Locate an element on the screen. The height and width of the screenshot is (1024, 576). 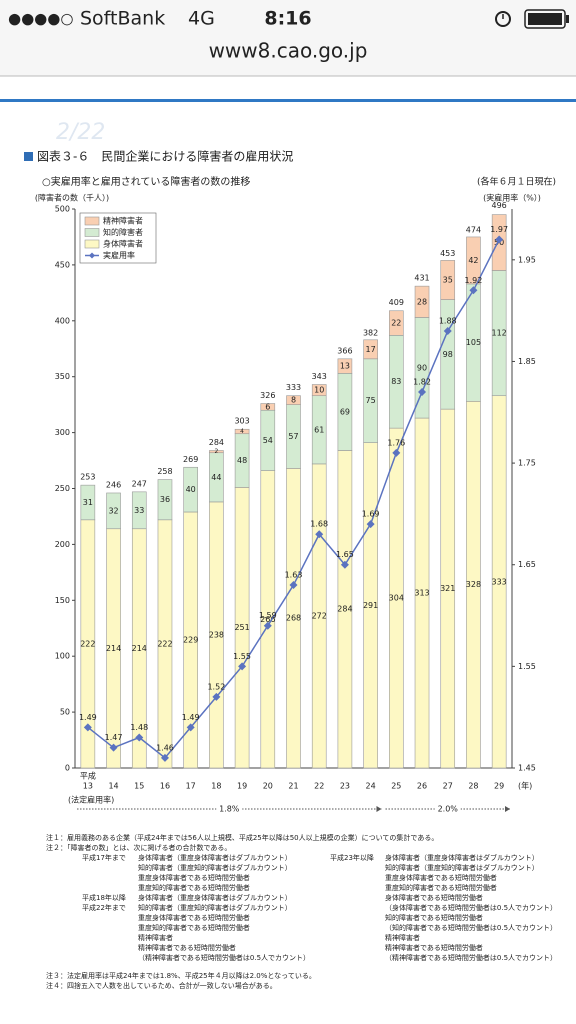
y2-axis-title: (実雇用率（%）) is located at coordinates (512, 198).